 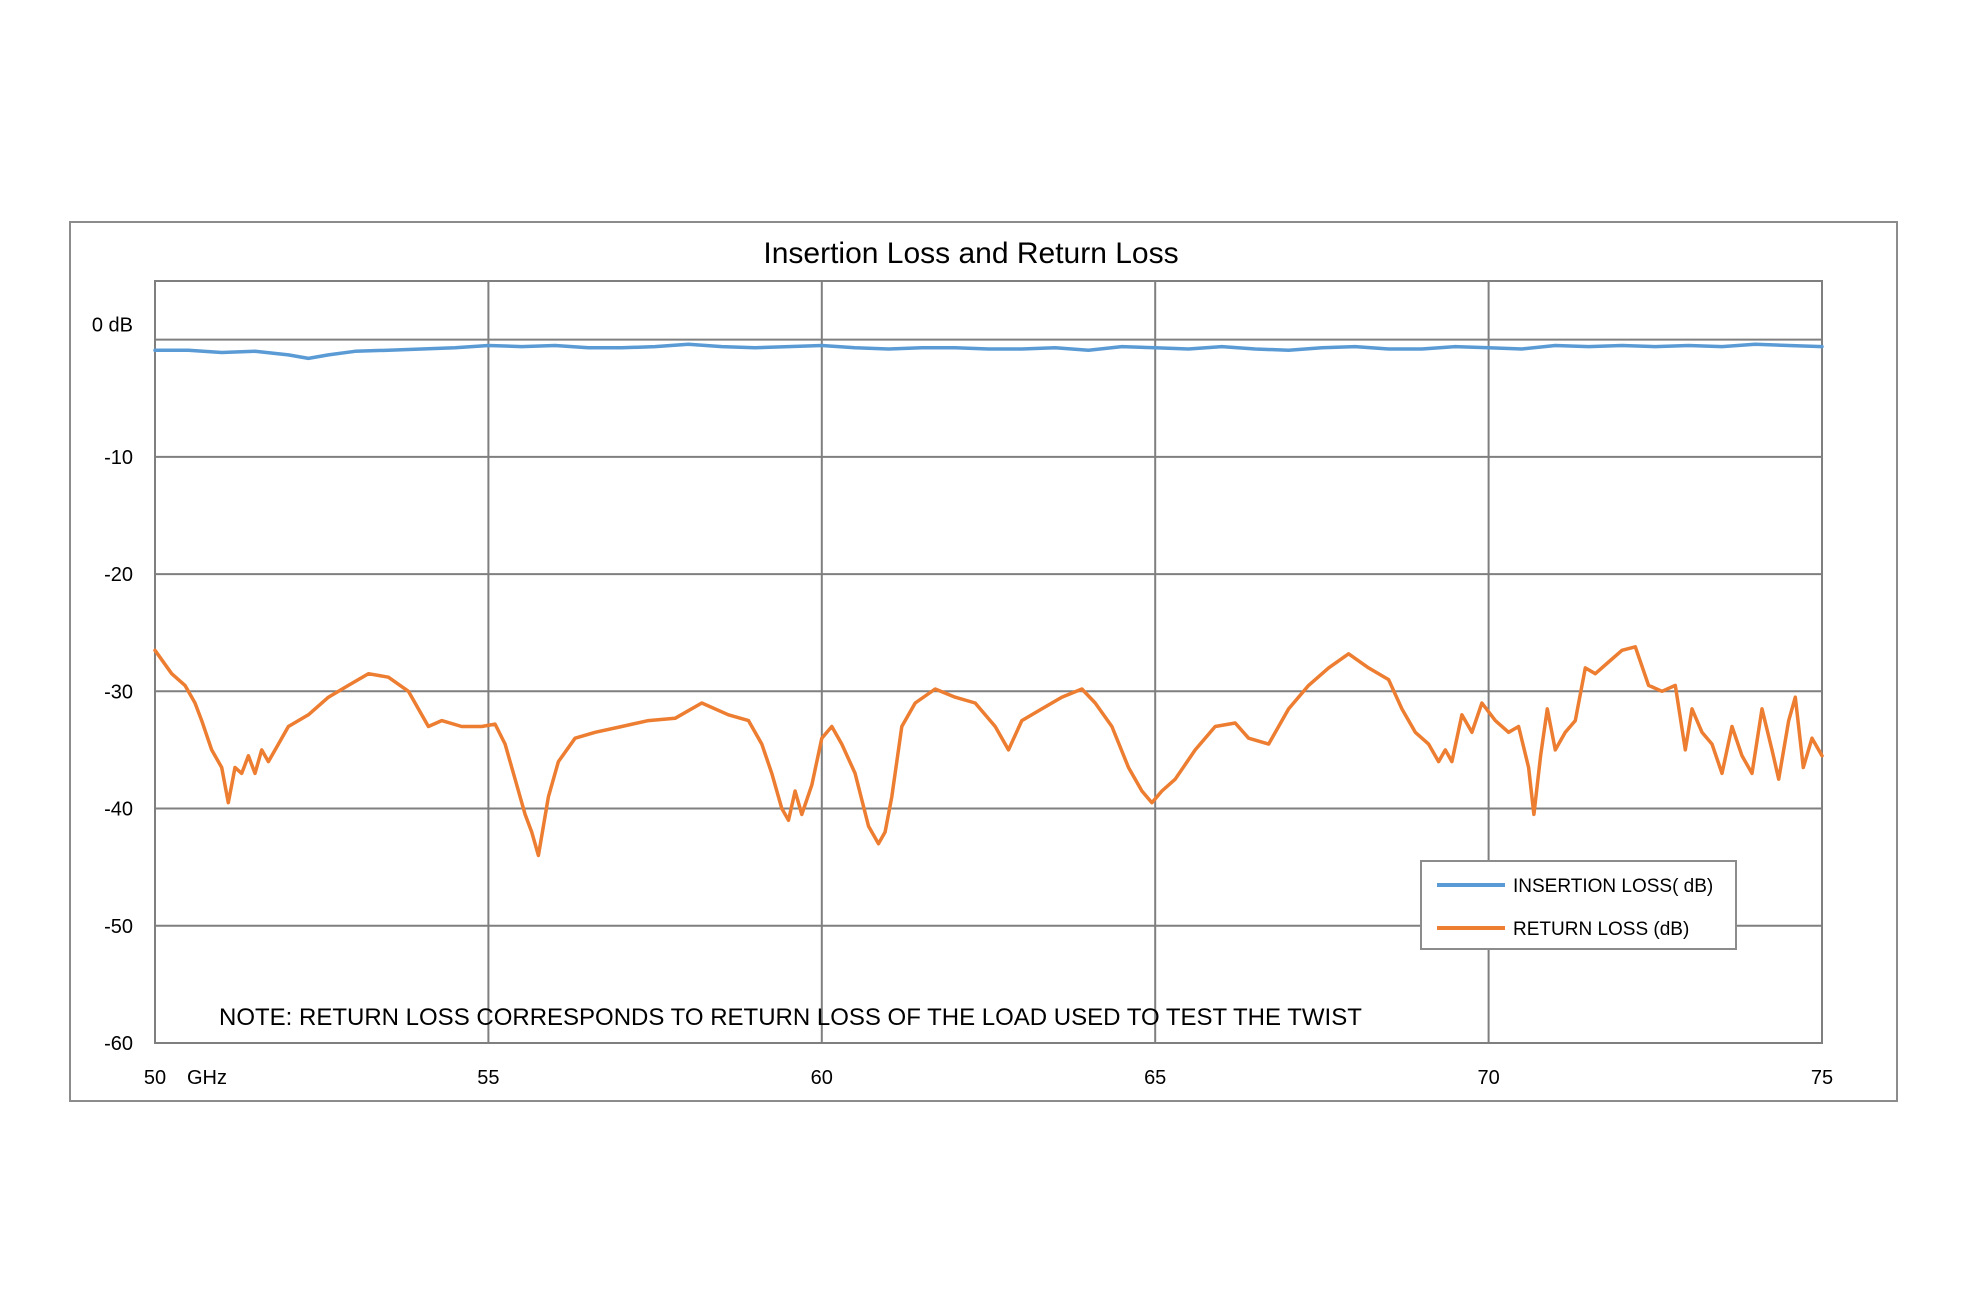 I want to click on legend-label-insertion-loss: INSERTION LOSS( dB), so click(x=1613, y=886).